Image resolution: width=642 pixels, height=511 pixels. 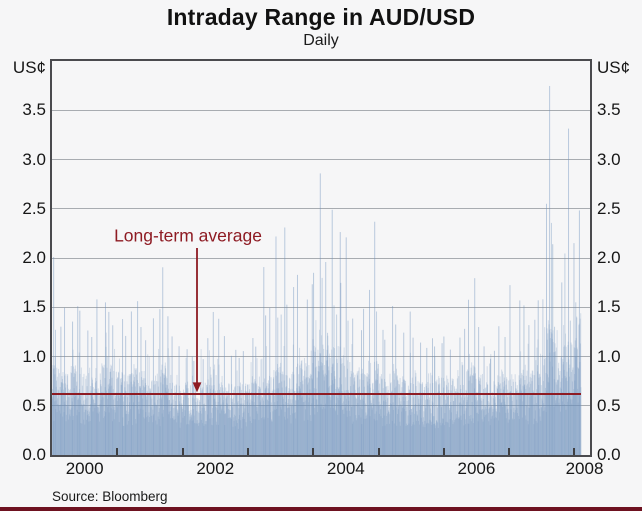 What do you see at coordinates (609, 356) in the screenshot?
I see `y-tick-label-right: 1.0` at bounding box center [609, 356].